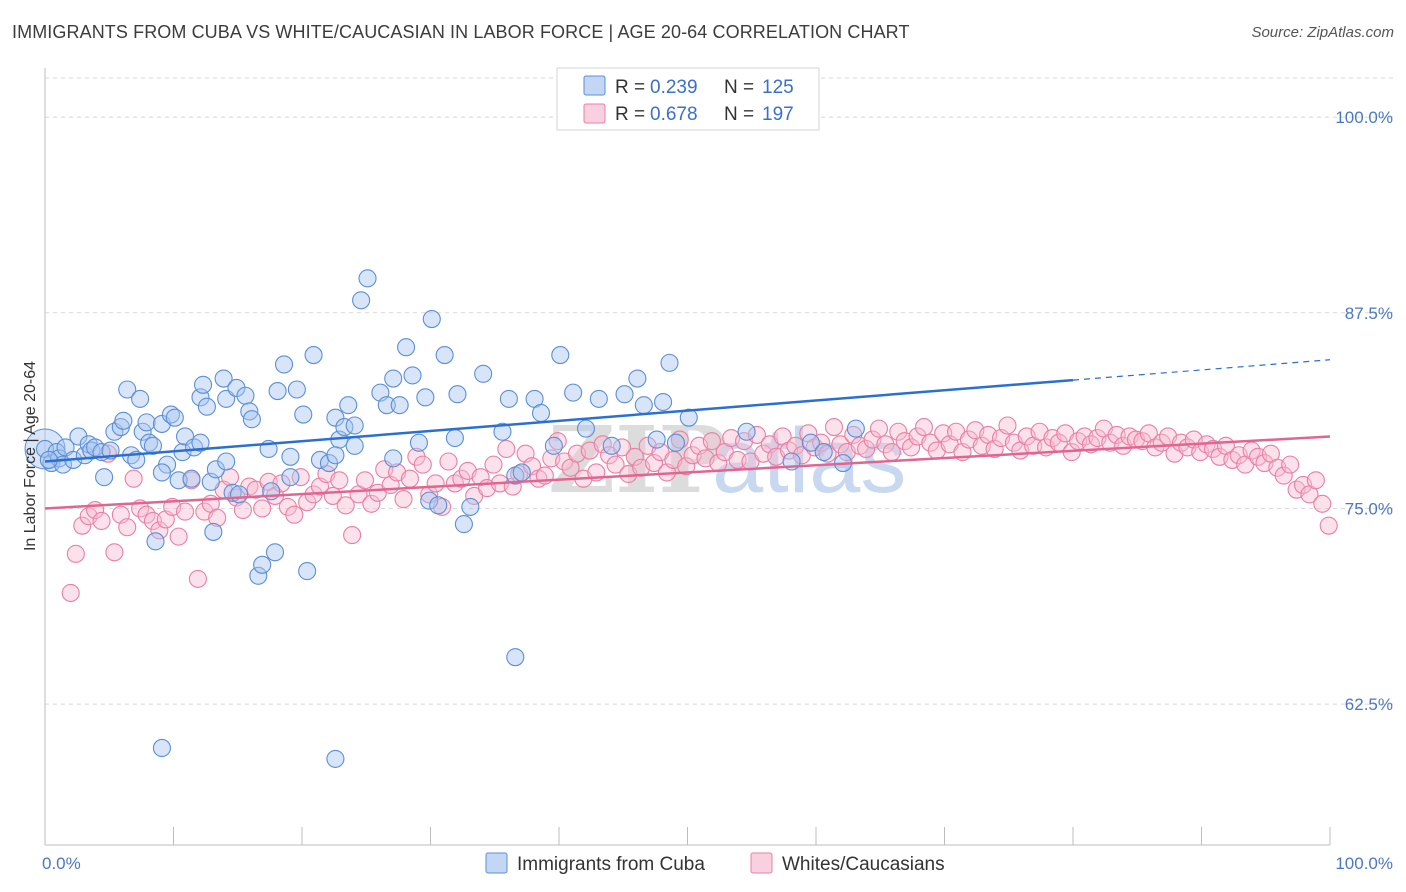 The width and height of the screenshot is (1406, 892). Describe the element at coordinates (594, 85) in the screenshot. I see `legend-swatch-cuba` at that location.